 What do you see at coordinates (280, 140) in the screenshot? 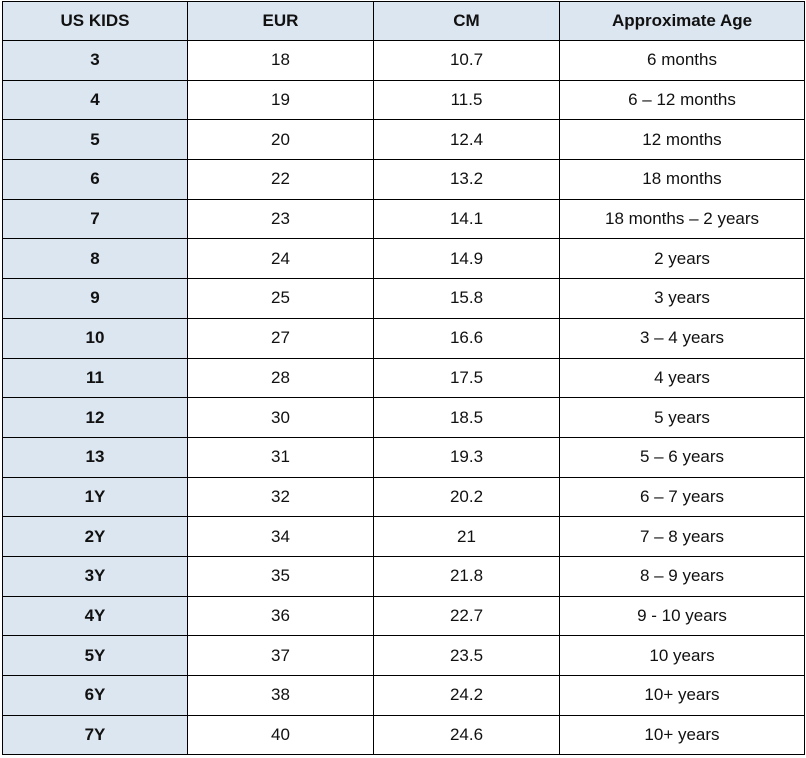
I see `table-cell: 20` at bounding box center [280, 140].